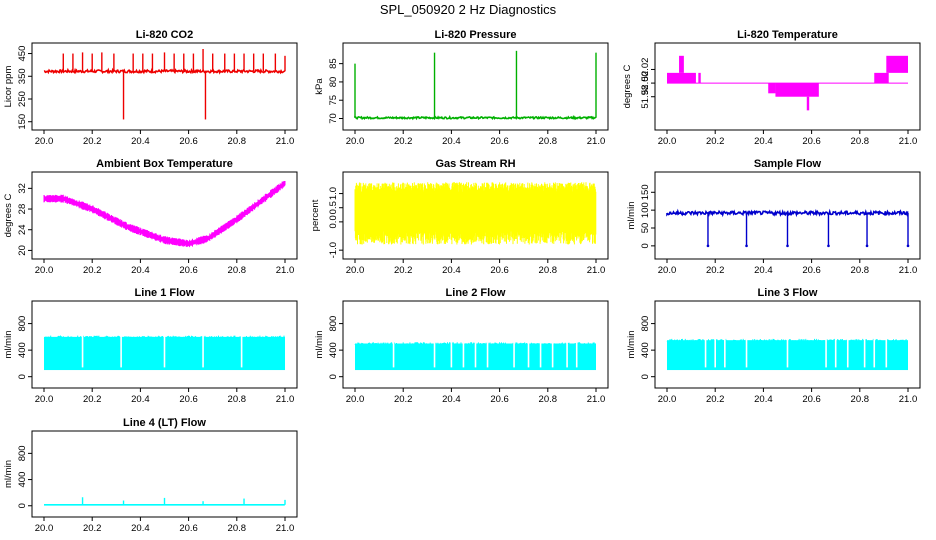 Image resolution: width=936 pixels, height=540 pixels. Describe the element at coordinates (8, 87) in the screenshot. I see `y-axis-label: Licor ppm` at that location.